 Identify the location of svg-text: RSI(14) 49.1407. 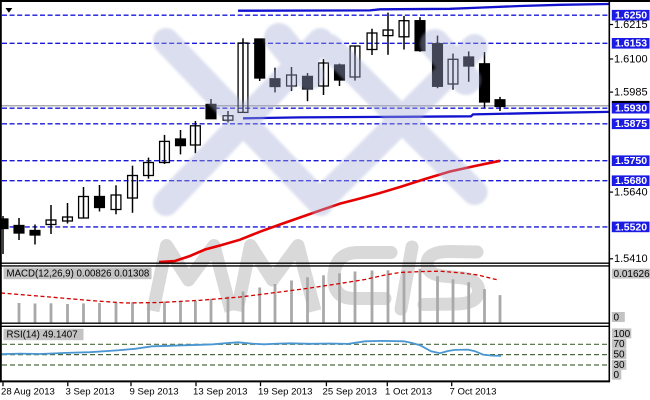
(42, 335).